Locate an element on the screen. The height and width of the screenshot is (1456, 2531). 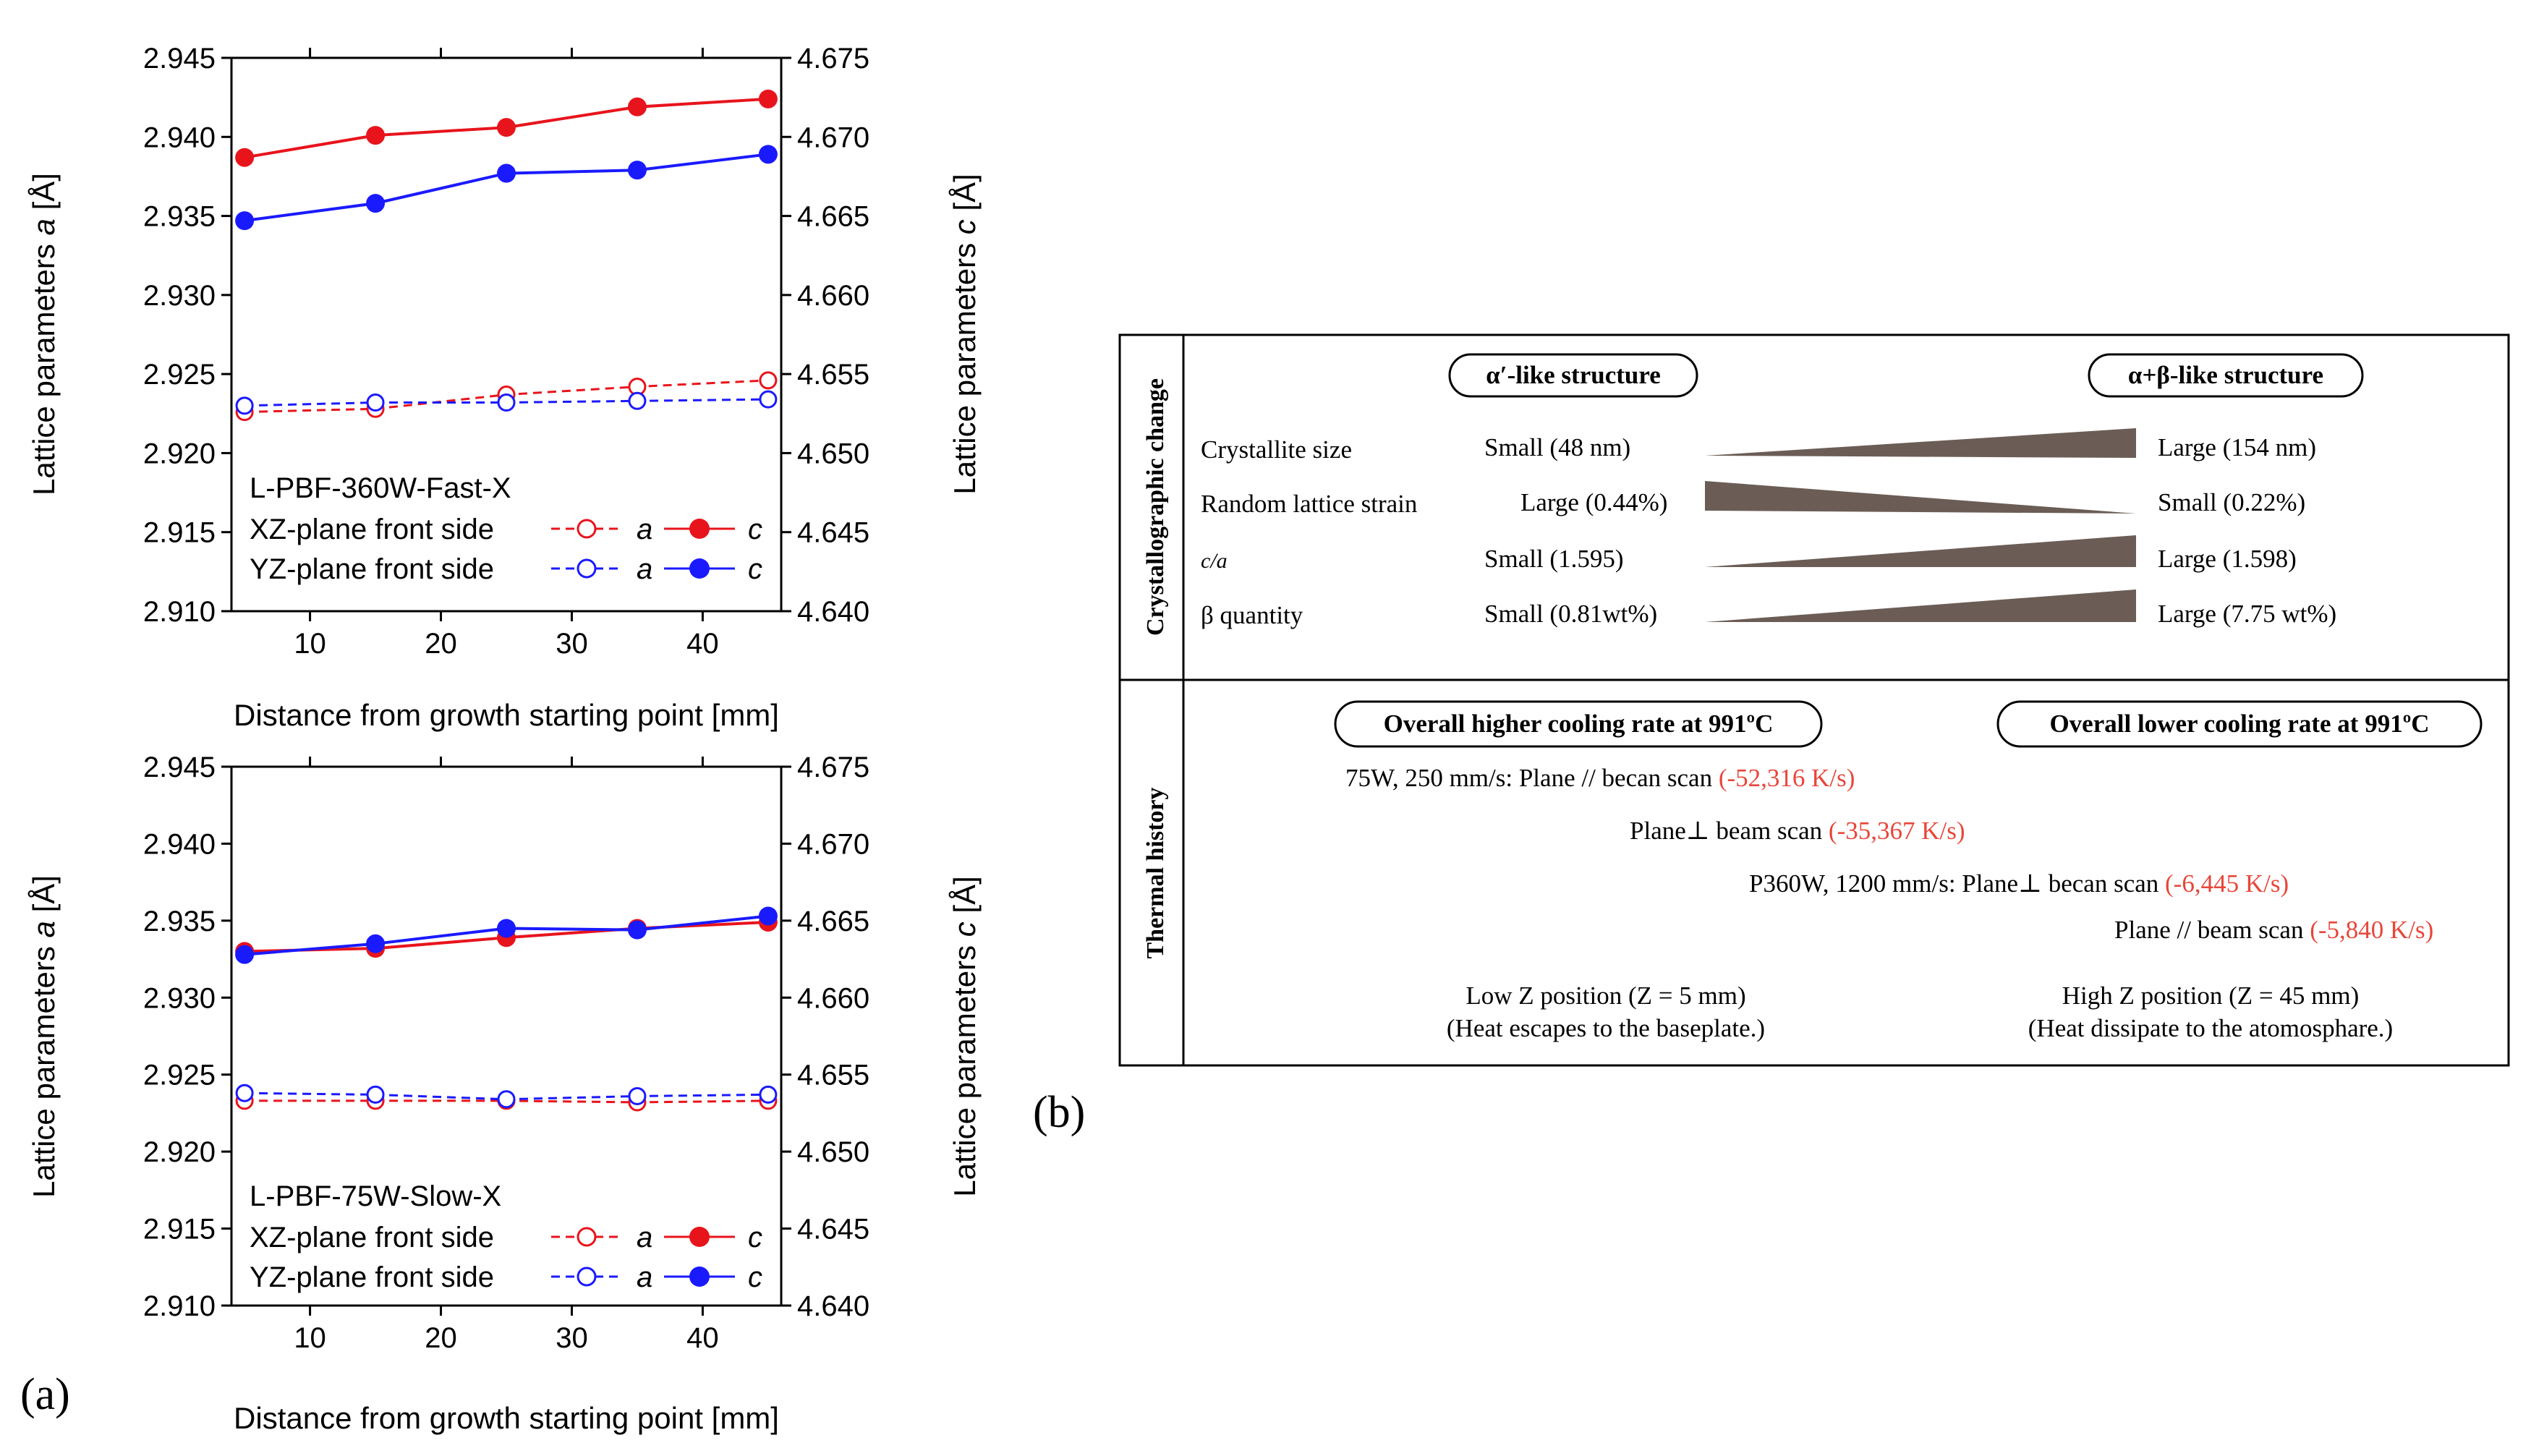
panel-label-b: (b) is located at coordinates (1059, 1112).